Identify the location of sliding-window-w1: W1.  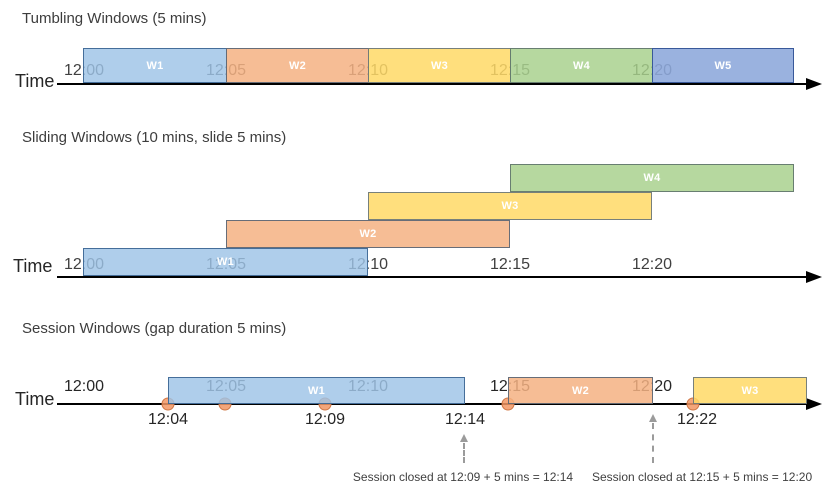
(225, 262).